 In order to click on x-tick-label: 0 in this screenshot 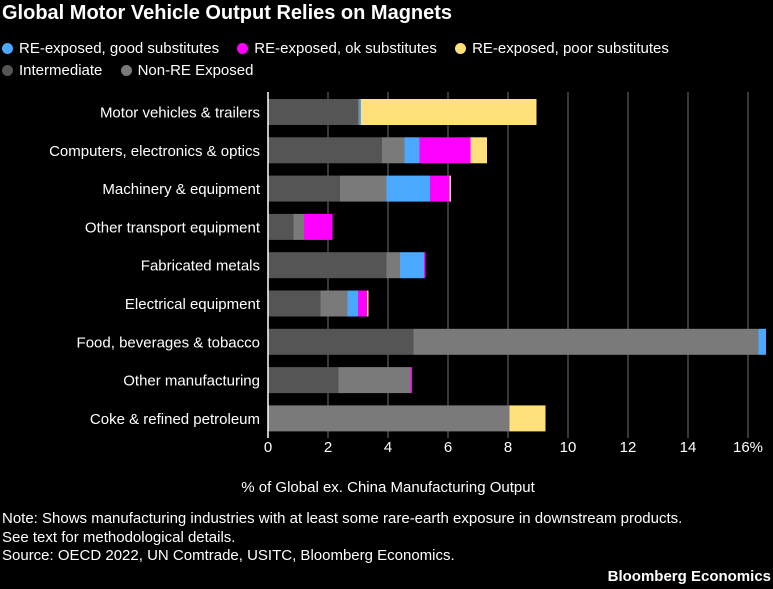, I will do `click(268, 447)`.